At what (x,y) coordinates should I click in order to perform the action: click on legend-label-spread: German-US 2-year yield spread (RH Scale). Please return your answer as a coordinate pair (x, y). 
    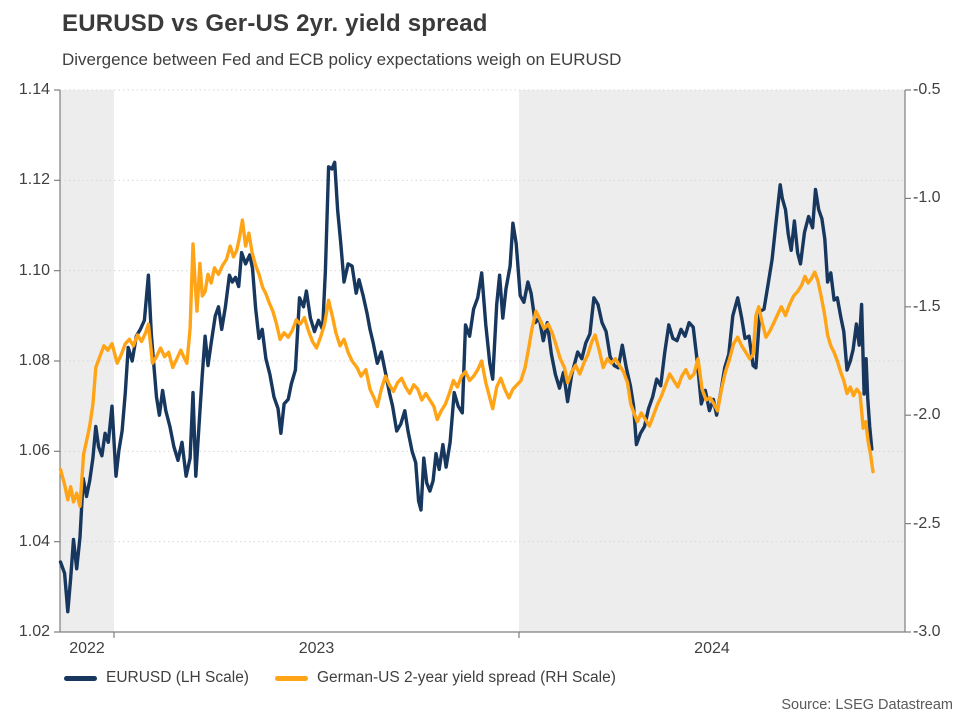
    Looking at the image, I should click on (466, 677).